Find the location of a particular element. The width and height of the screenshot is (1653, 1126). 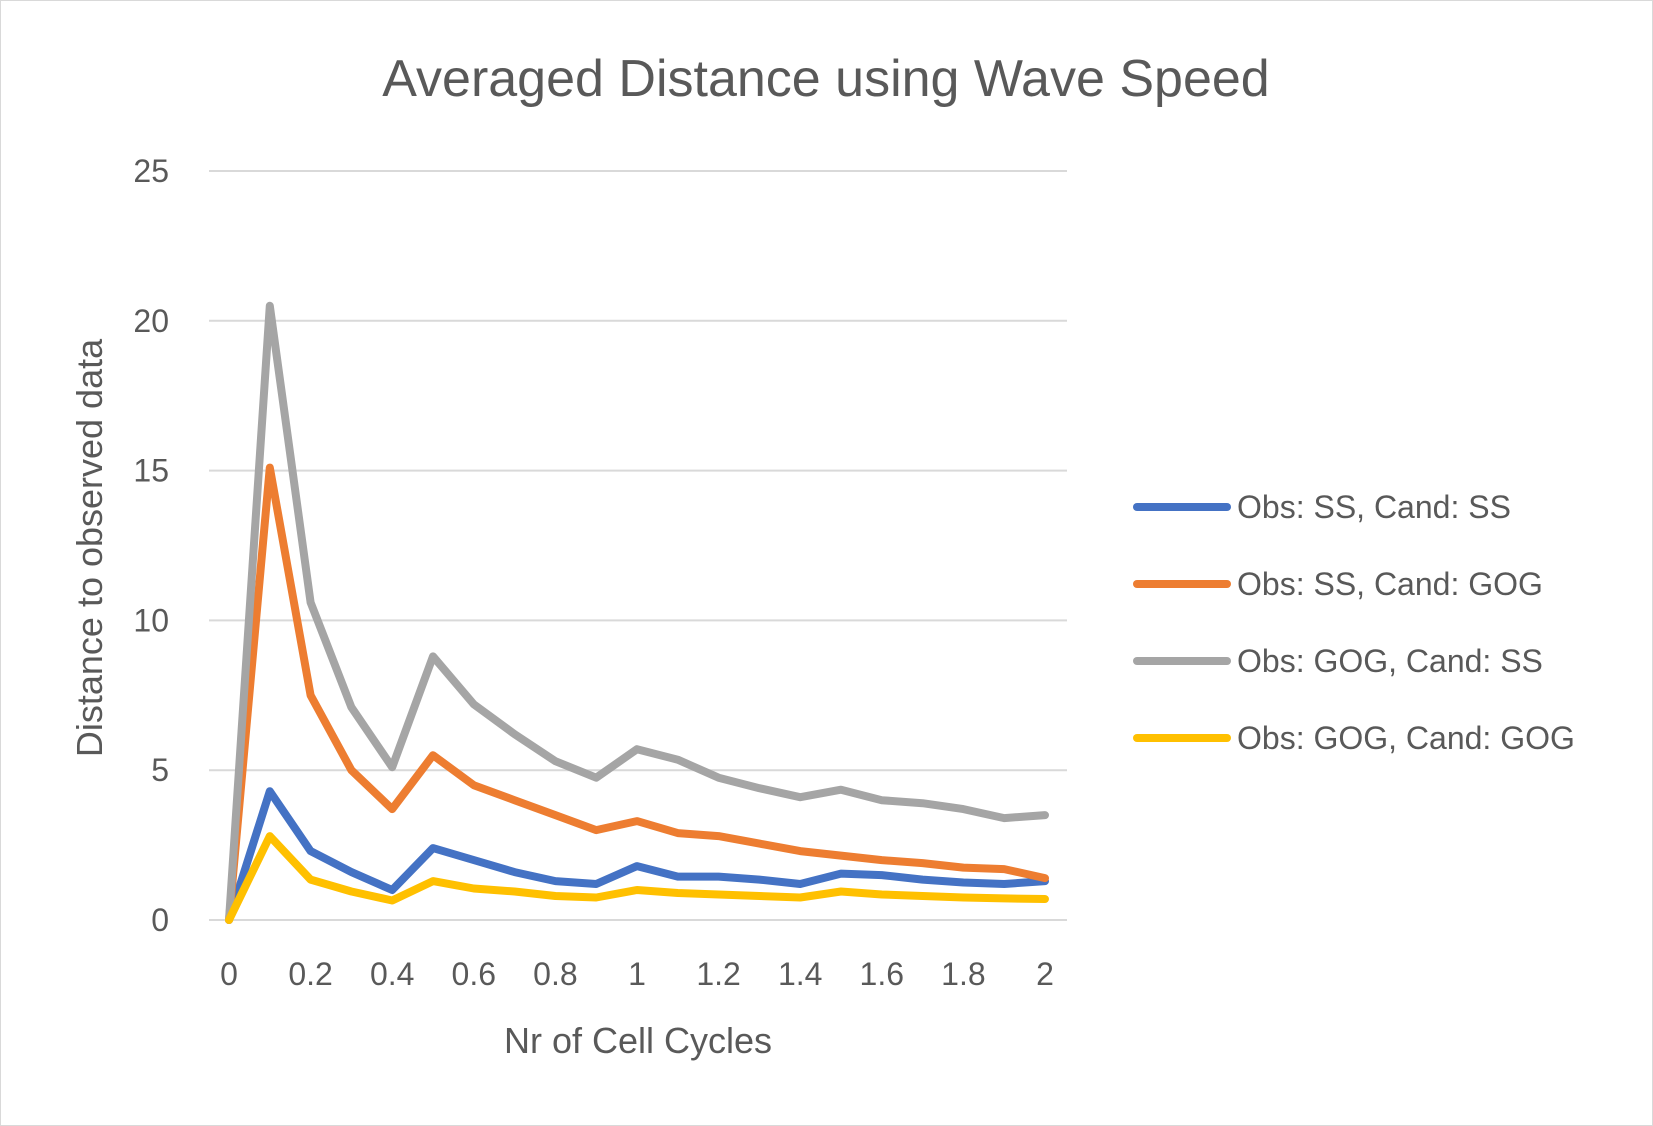

y-tick-label: 0 is located at coordinates (160, 920).